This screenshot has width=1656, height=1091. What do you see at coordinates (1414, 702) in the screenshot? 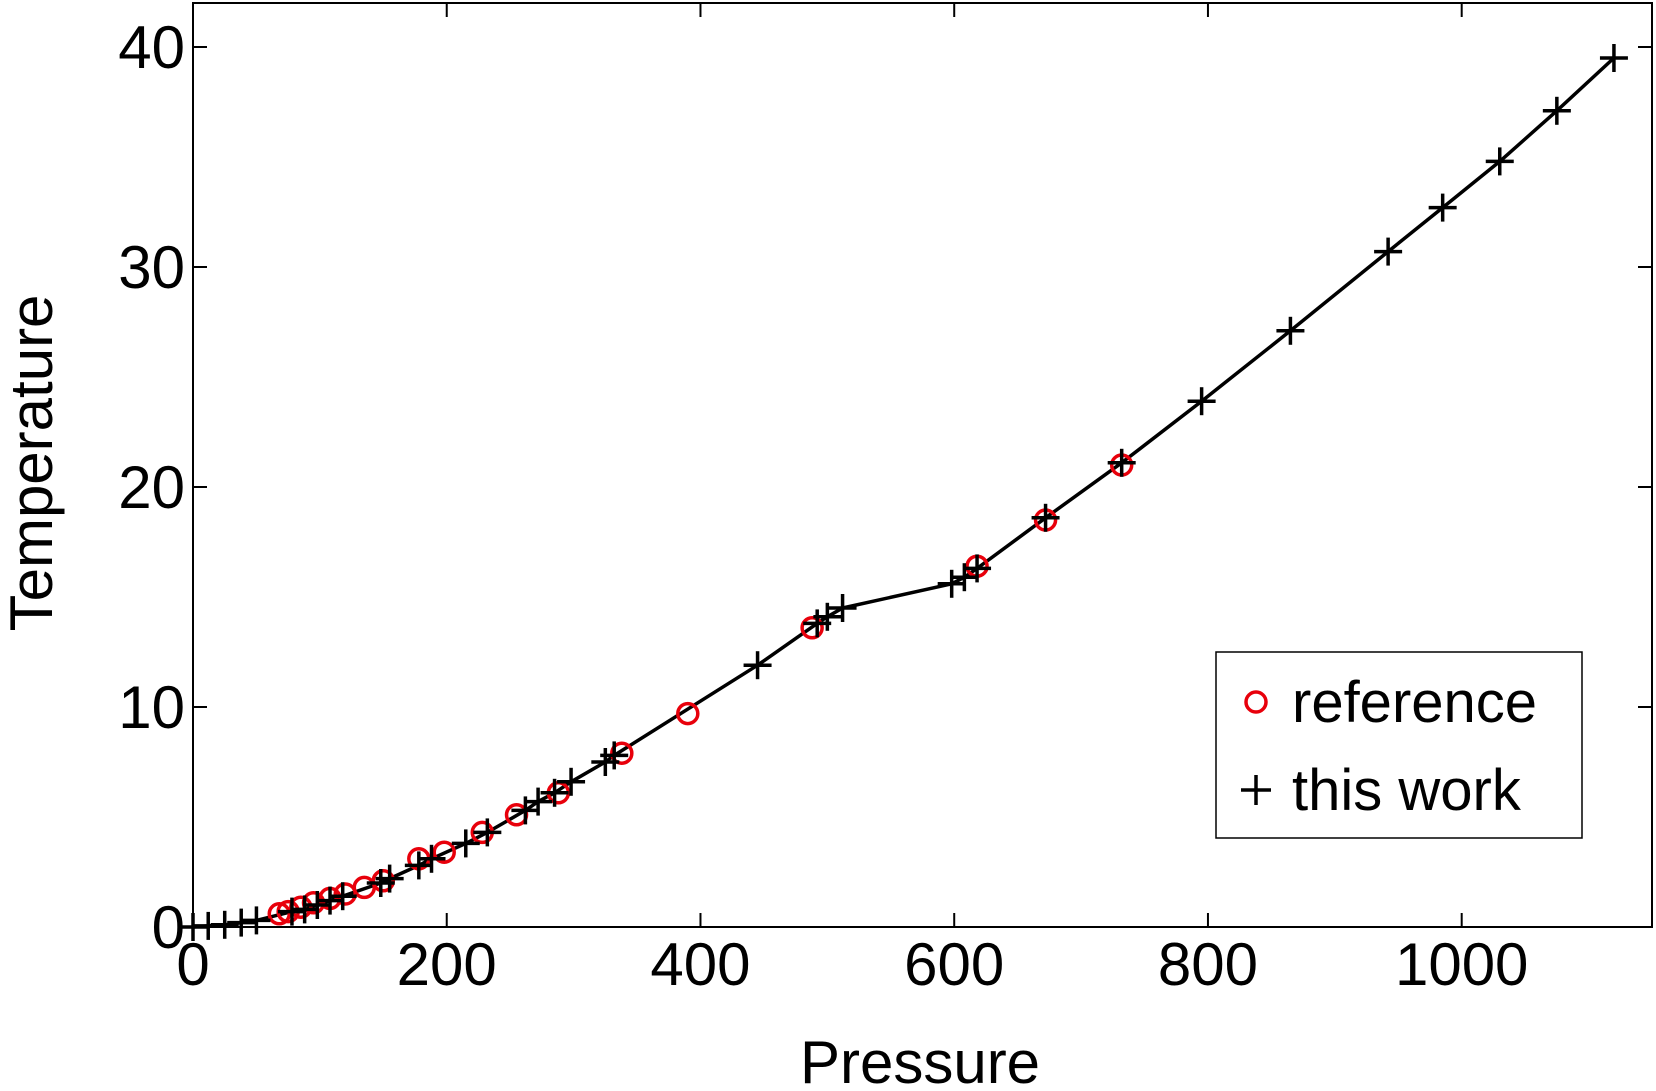
I see `legend-reference-label: reference` at bounding box center [1414, 702].